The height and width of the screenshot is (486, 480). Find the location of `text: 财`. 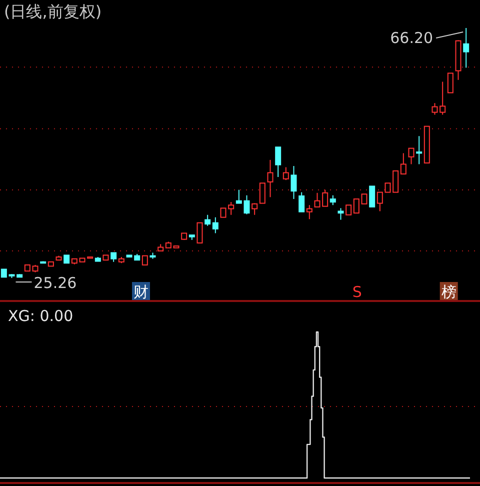

text: 财 is located at coordinates (141, 292).